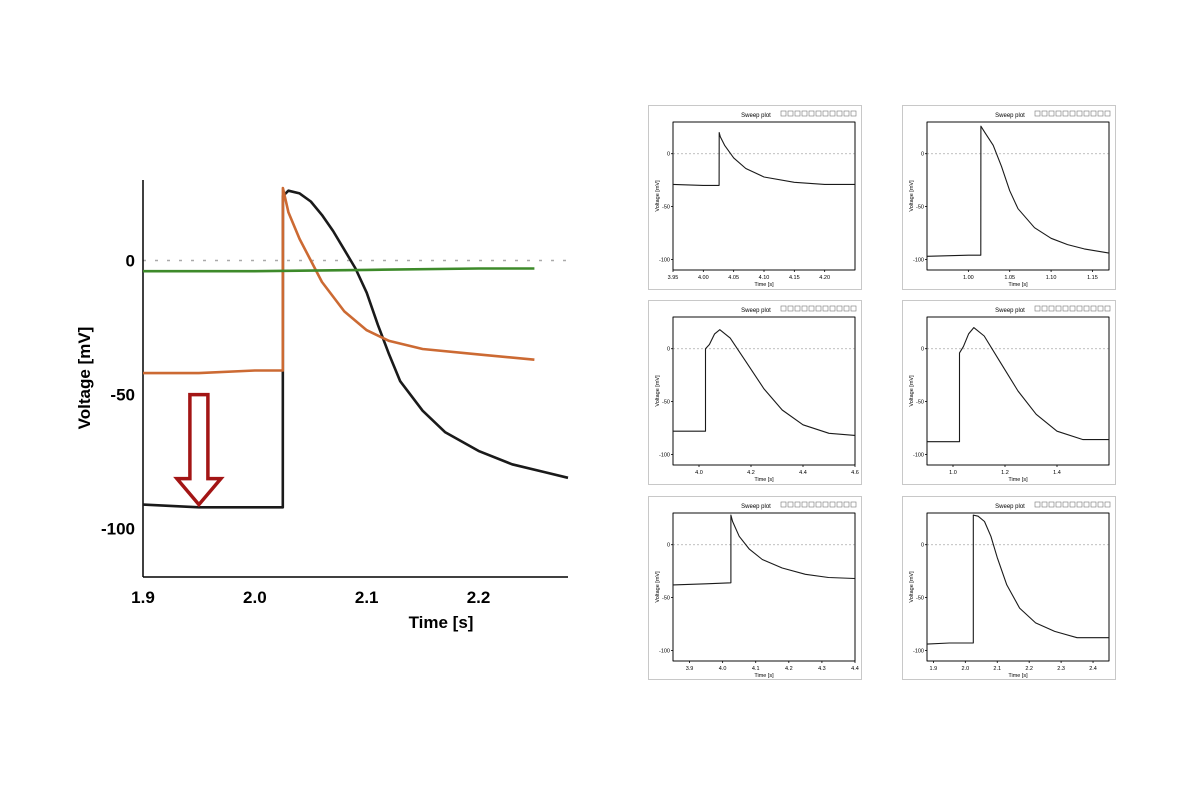 Image resolution: width=1200 pixels, height=800 pixels. I want to click on x-tick-label: 4.20, so click(824, 278).